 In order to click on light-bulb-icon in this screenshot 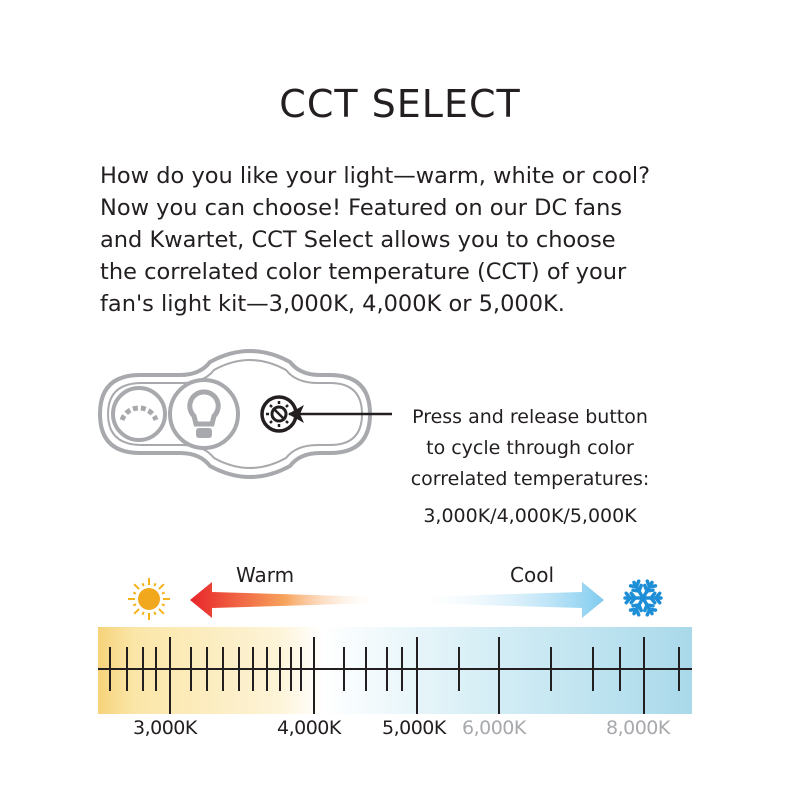, I will do `click(204, 414)`.